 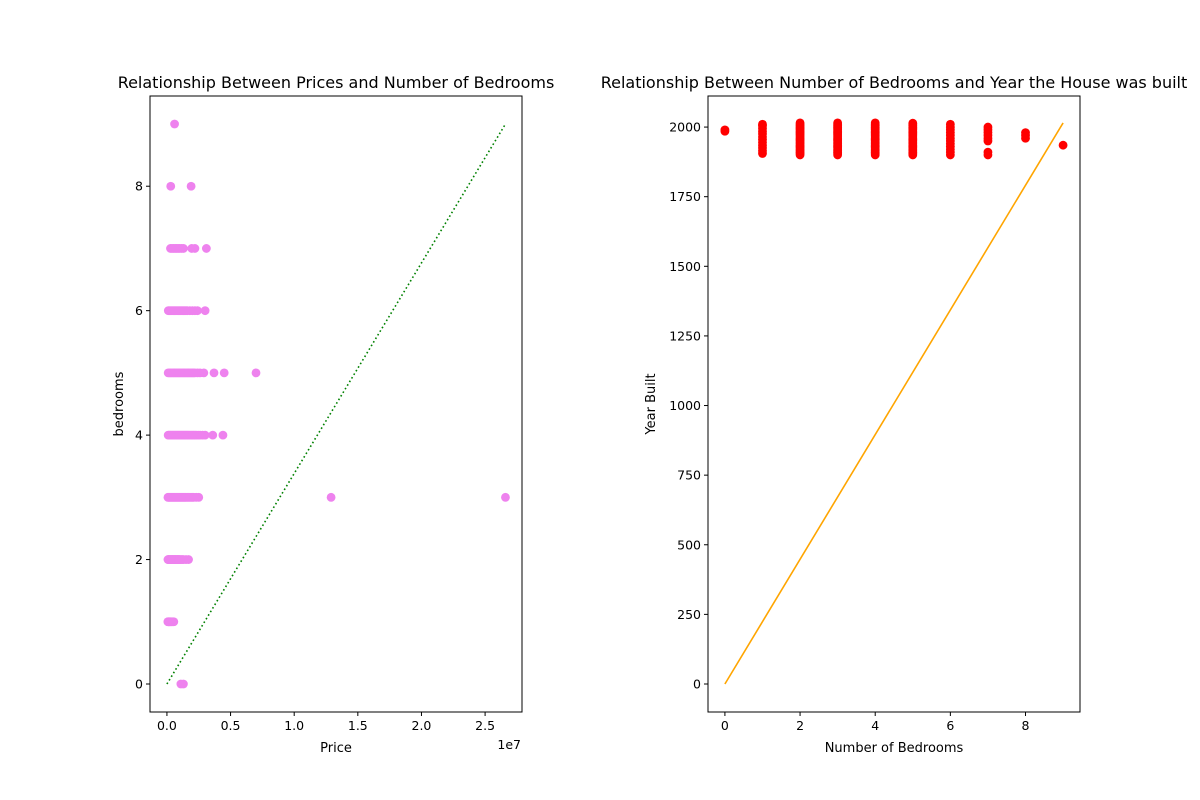 What do you see at coordinates (725, 725) in the screenshot?
I see `x-tick-label: 0` at bounding box center [725, 725].